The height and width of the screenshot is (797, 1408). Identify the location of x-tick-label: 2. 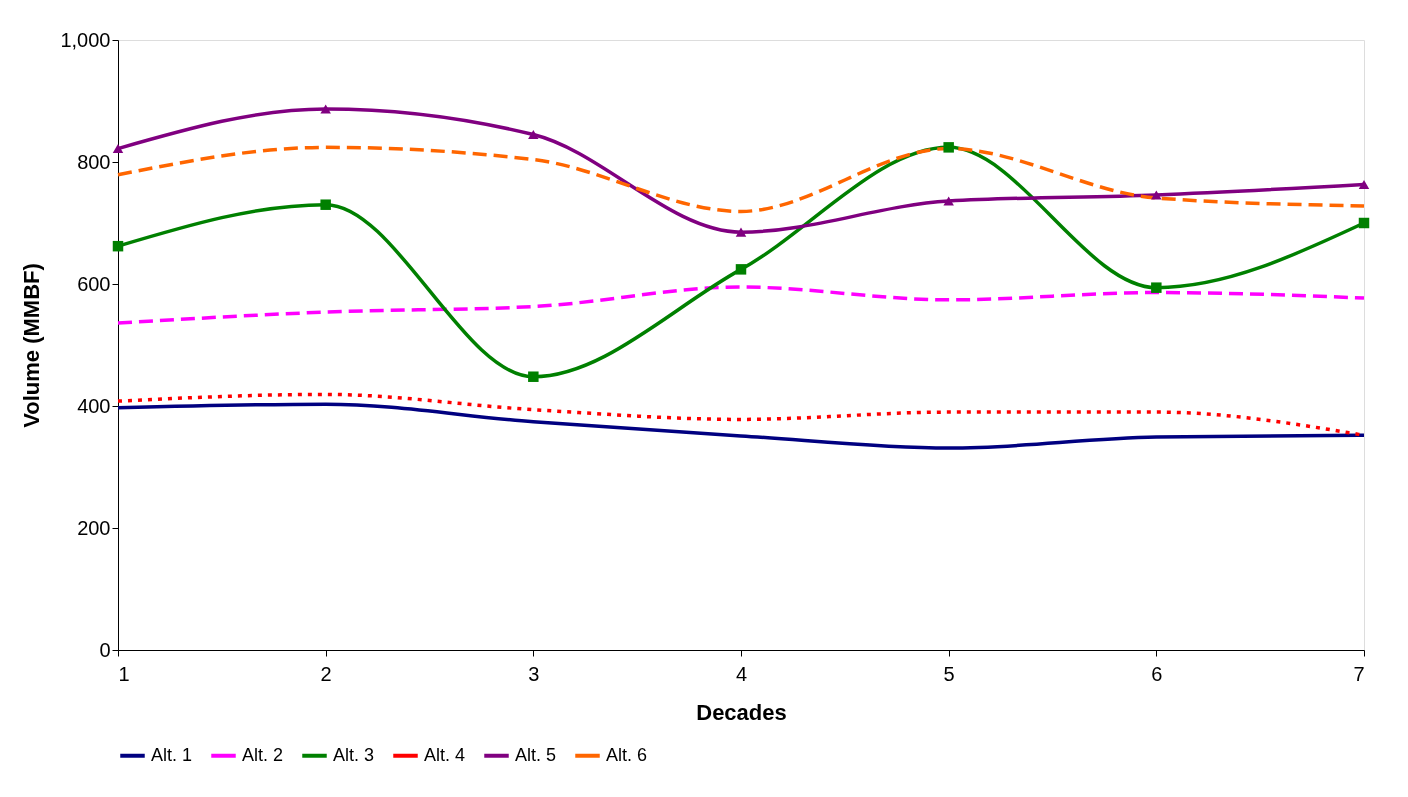
(326, 673).